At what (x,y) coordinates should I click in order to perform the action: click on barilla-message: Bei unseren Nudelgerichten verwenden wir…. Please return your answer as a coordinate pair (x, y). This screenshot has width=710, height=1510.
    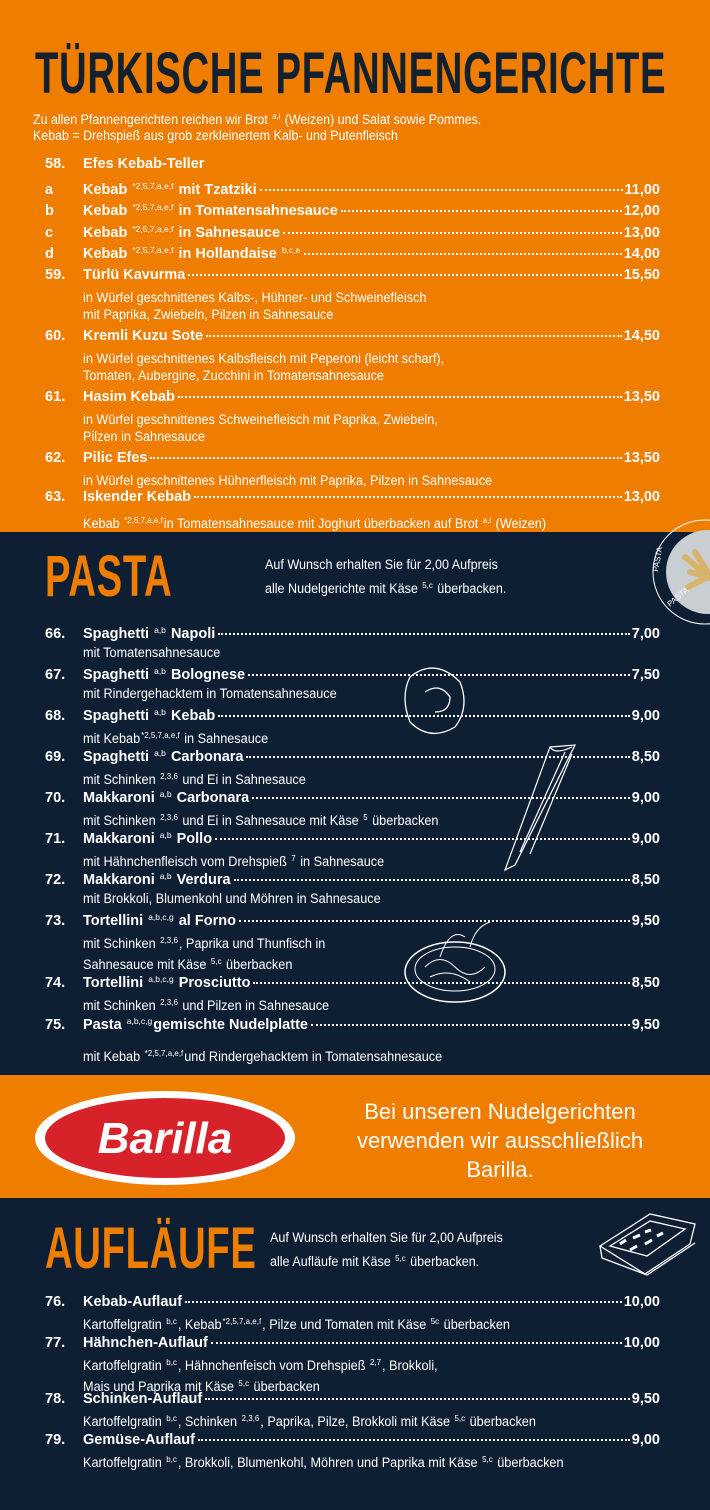
    Looking at the image, I should click on (500, 1140).